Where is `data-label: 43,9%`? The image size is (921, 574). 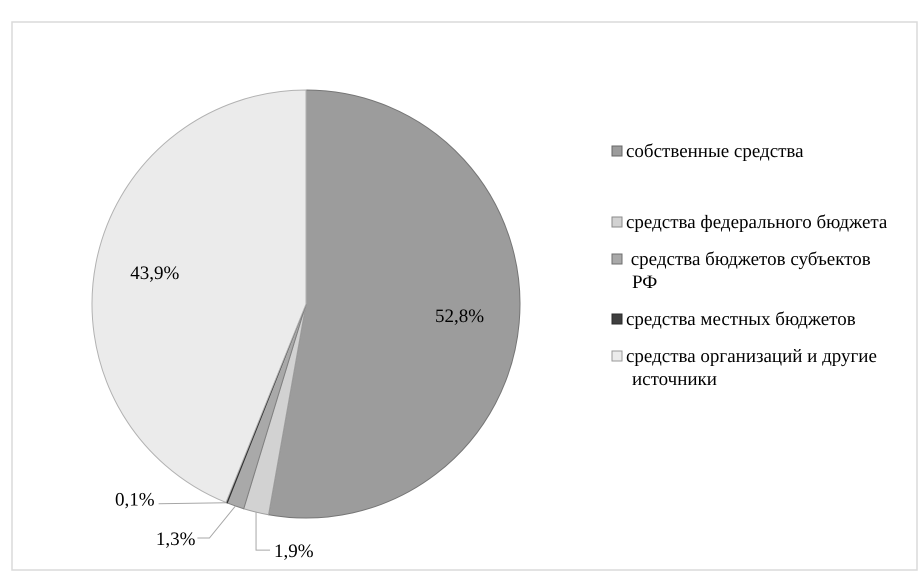 data-label: 43,9% is located at coordinates (155, 273).